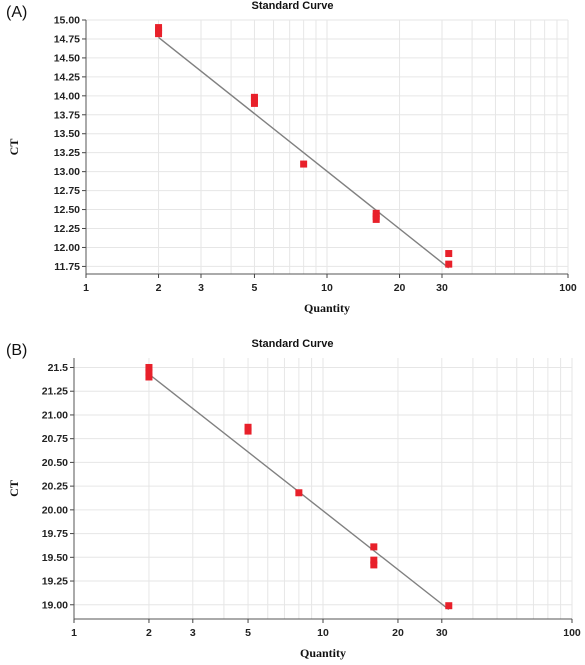 This screenshot has width=585, height=665. What do you see at coordinates (67, 39) in the screenshot?
I see `y-tick-label: 14.75` at bounding box center [67, 39].